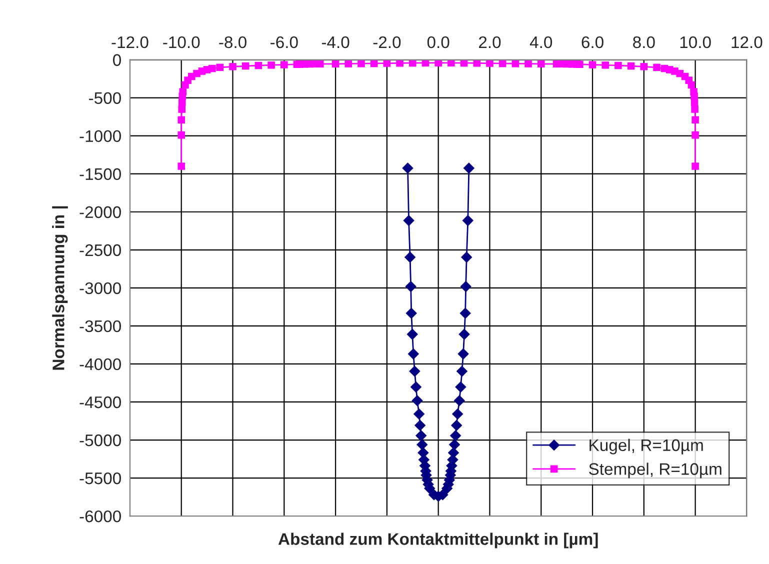  Describe the element at coordinates (105, 98) in the screenshot. I see `y-tick-label: -500` at that location.